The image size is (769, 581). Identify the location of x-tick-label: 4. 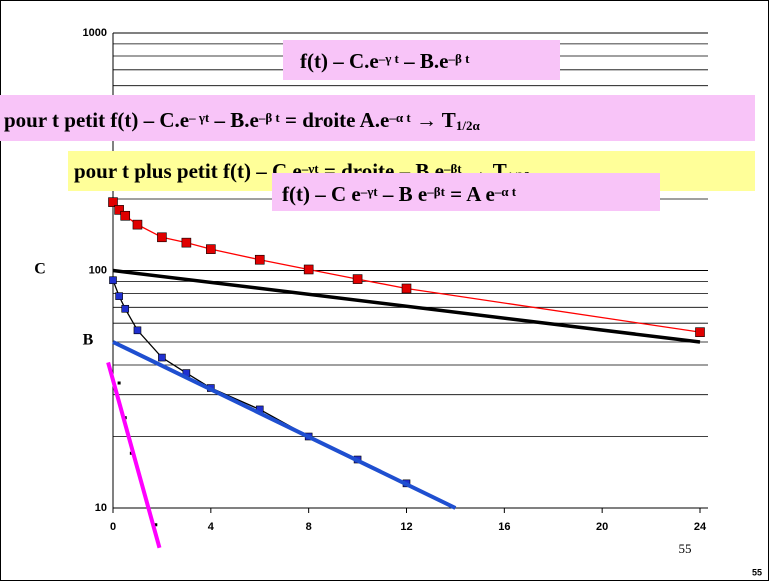
(211, 527).